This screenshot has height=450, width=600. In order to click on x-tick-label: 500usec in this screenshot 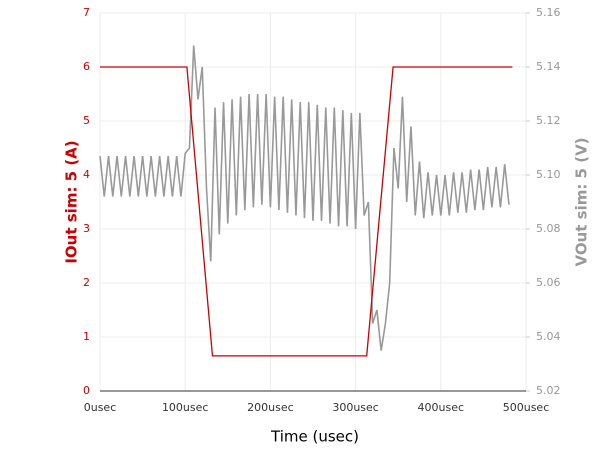, I will do `click(526, 407)`.